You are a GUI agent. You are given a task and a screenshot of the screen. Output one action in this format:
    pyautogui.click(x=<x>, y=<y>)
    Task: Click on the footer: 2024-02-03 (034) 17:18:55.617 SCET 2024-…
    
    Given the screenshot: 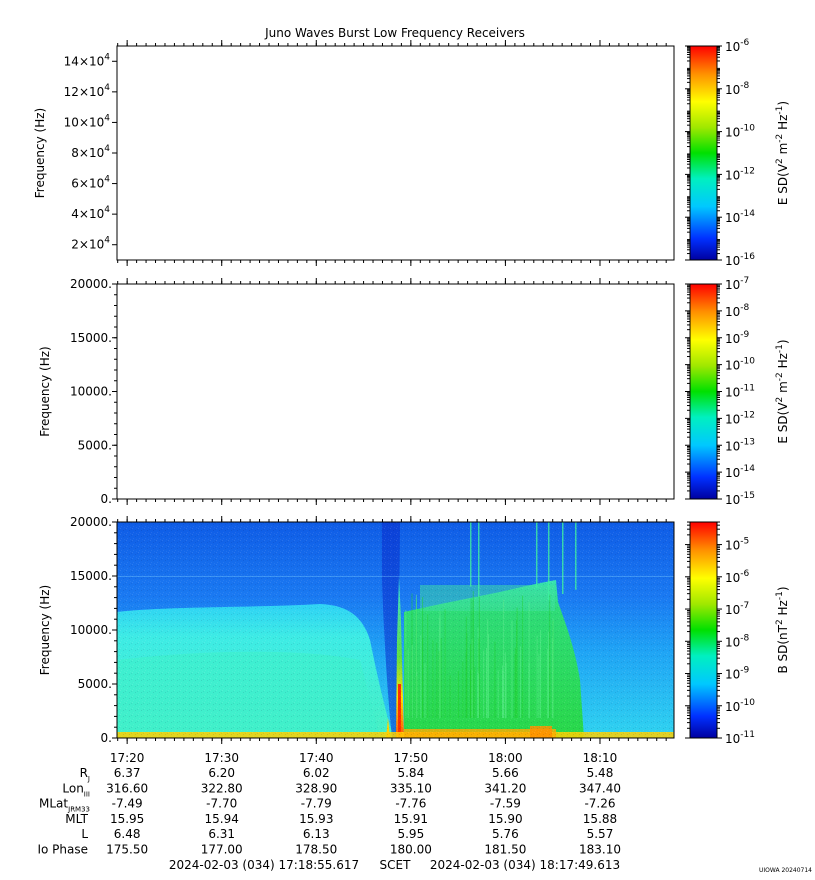 What is the action you would take?
    pyautogui.click(x=490, y=866)
    